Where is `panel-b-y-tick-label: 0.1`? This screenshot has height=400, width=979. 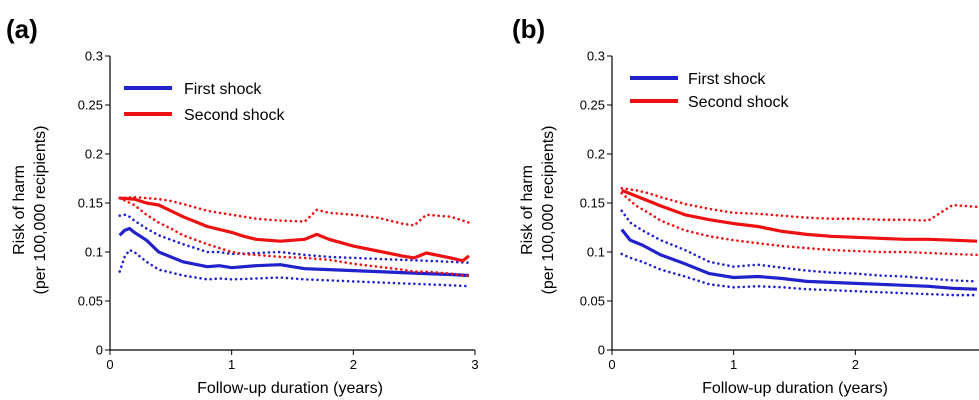
panel-b-y-tick-label: 0.1 is located at coordinates (596, 252).